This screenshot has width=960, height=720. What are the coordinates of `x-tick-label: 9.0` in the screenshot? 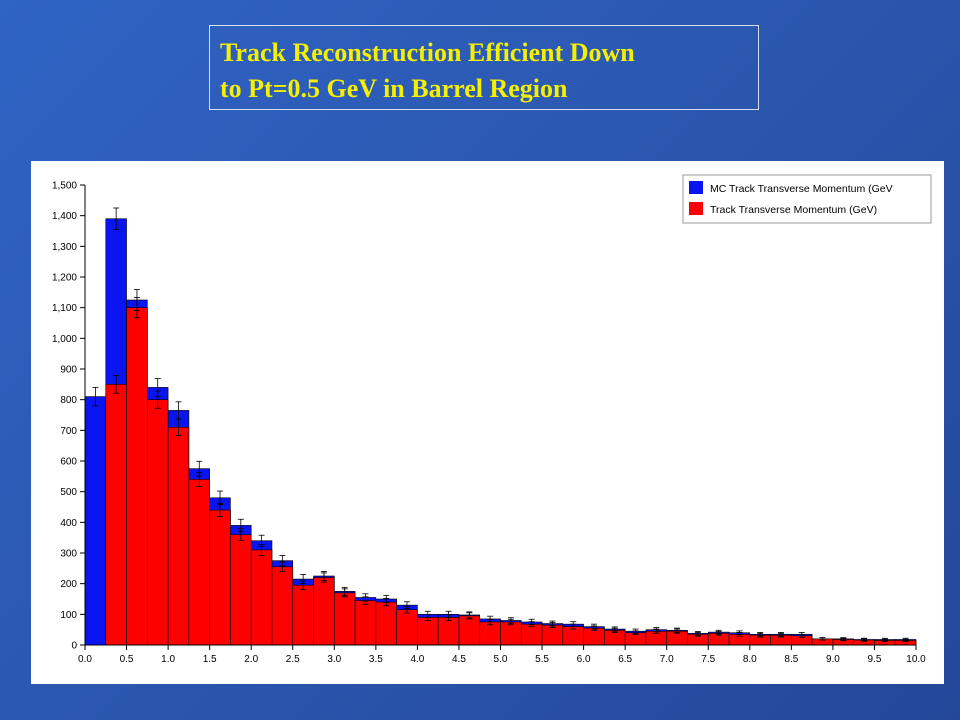 It's located at (833, 659).